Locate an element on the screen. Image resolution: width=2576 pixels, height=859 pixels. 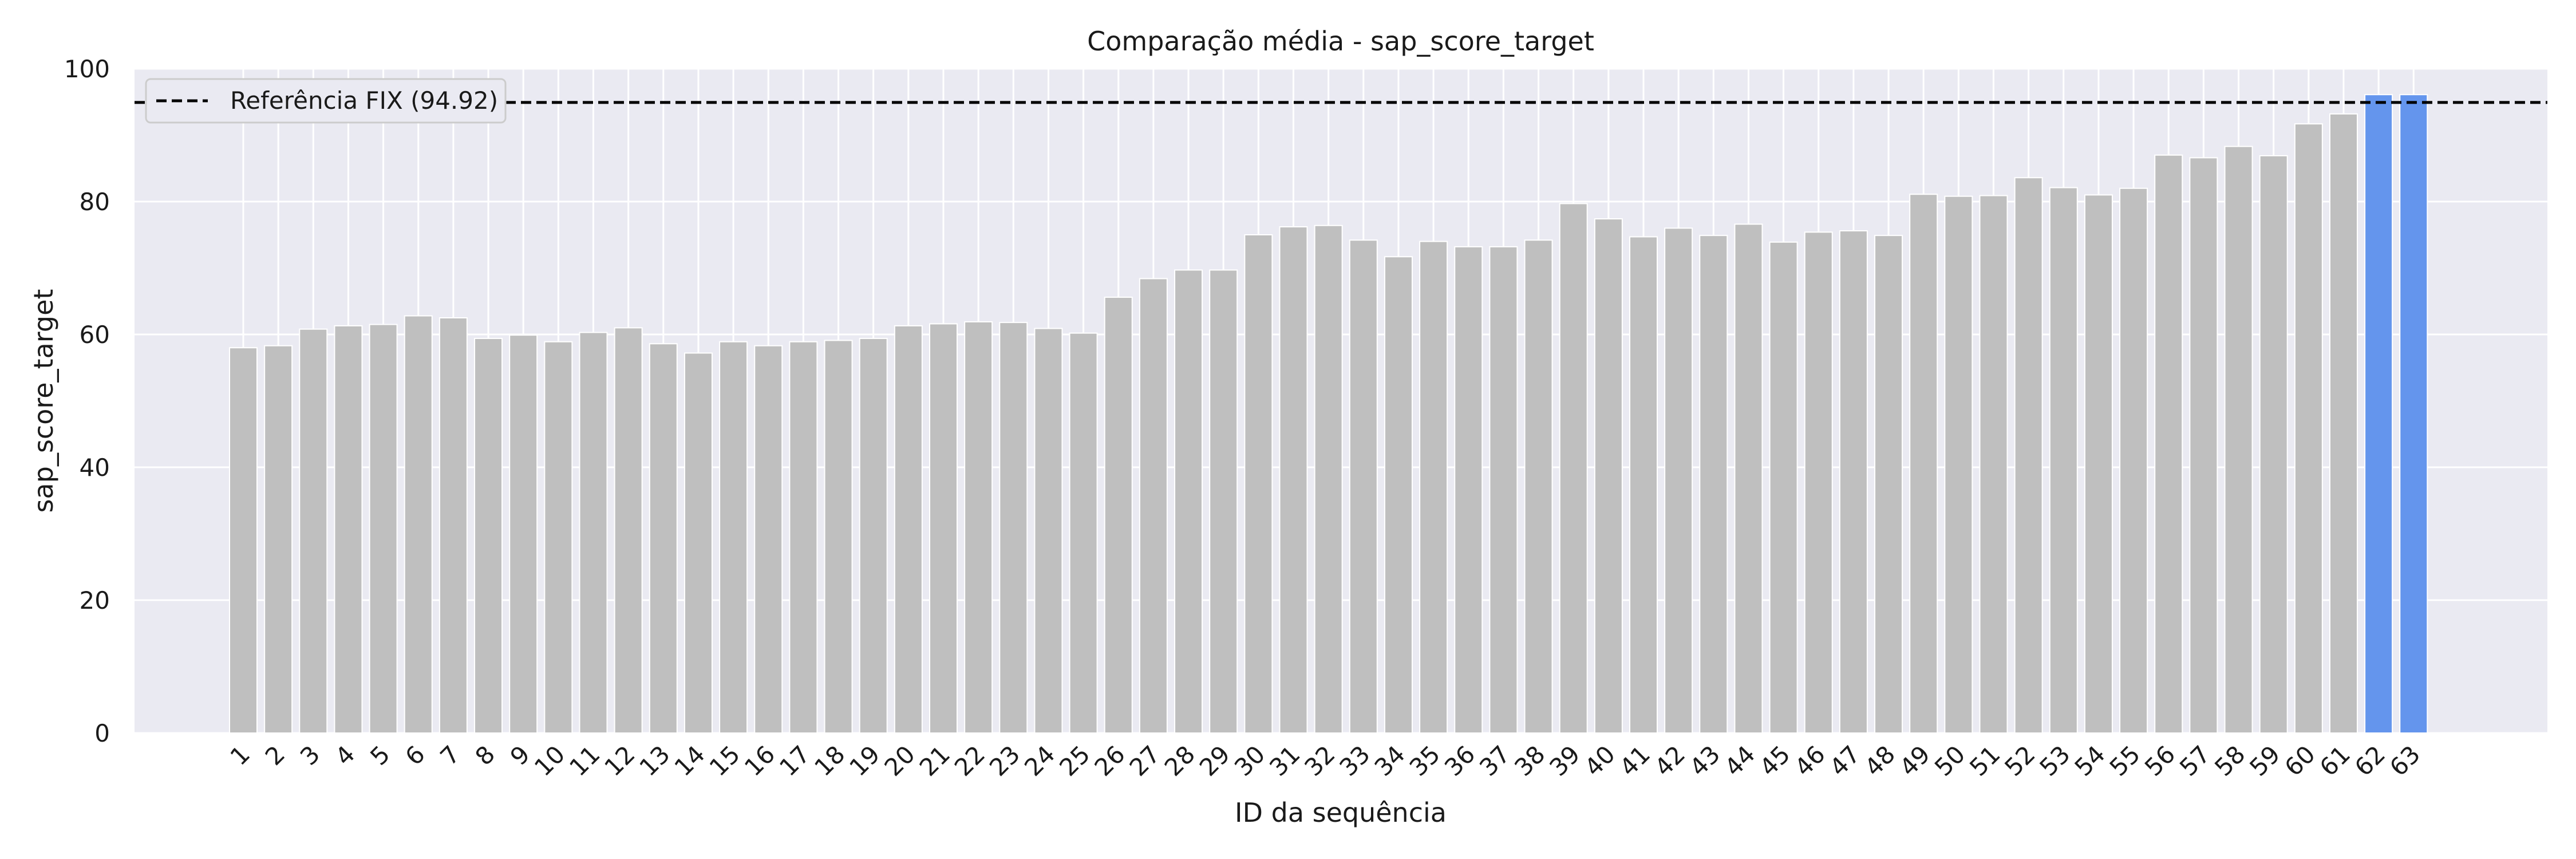
x-tick-label: 8 is located at coordinates (485, 755).